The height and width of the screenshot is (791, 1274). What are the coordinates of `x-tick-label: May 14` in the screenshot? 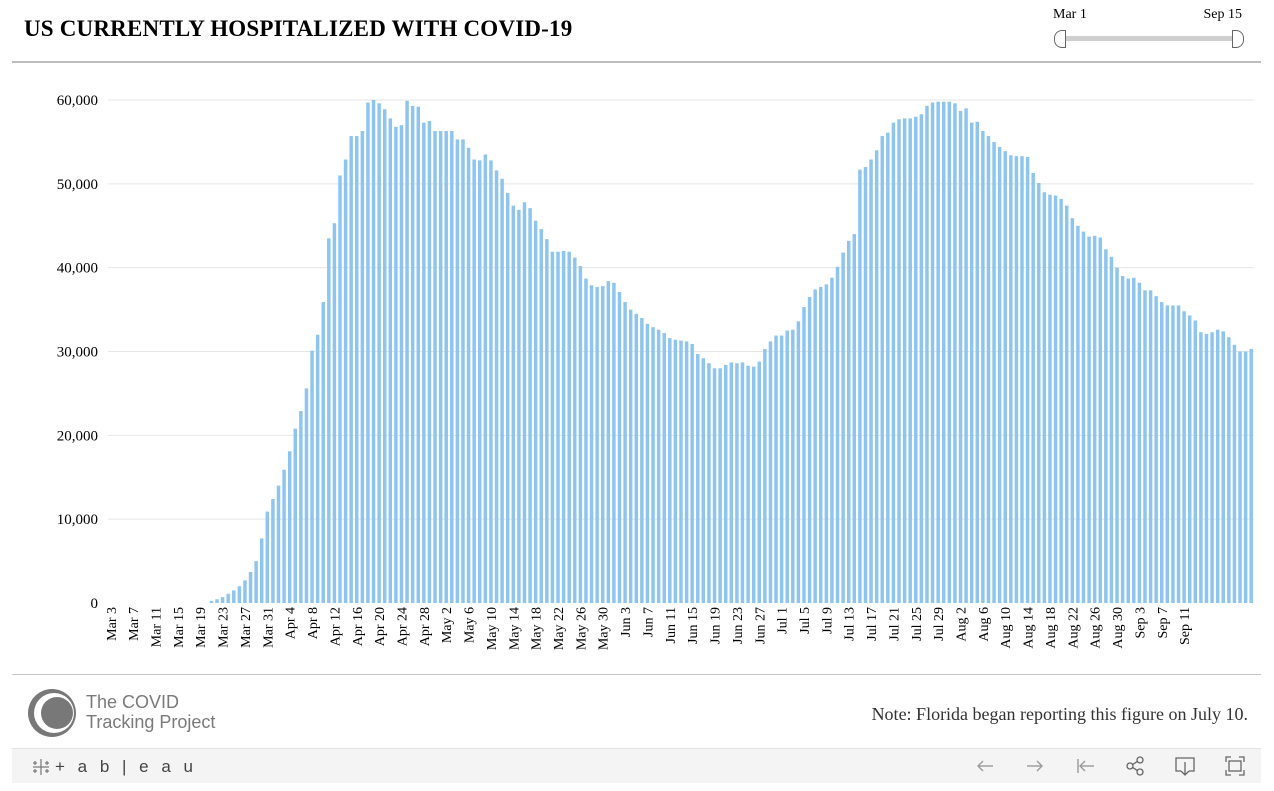 It's located at (514, 628).